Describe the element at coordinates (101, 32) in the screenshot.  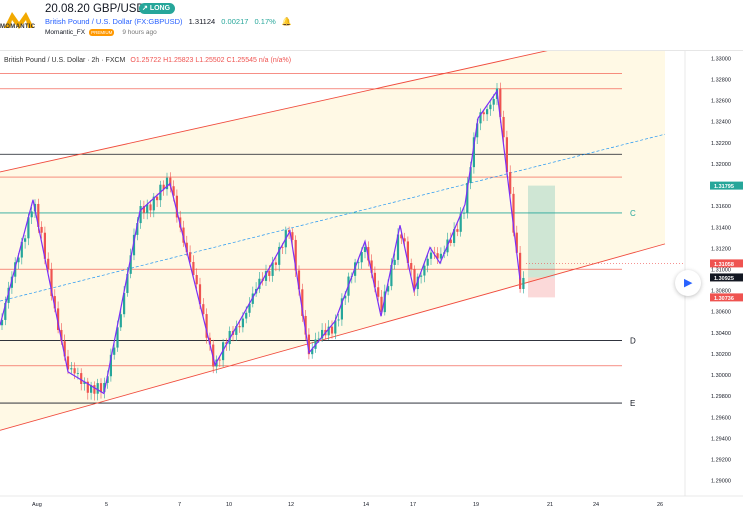
I see `author-row: Momantic_FX PREMIUM 9 hours ago` at that location.